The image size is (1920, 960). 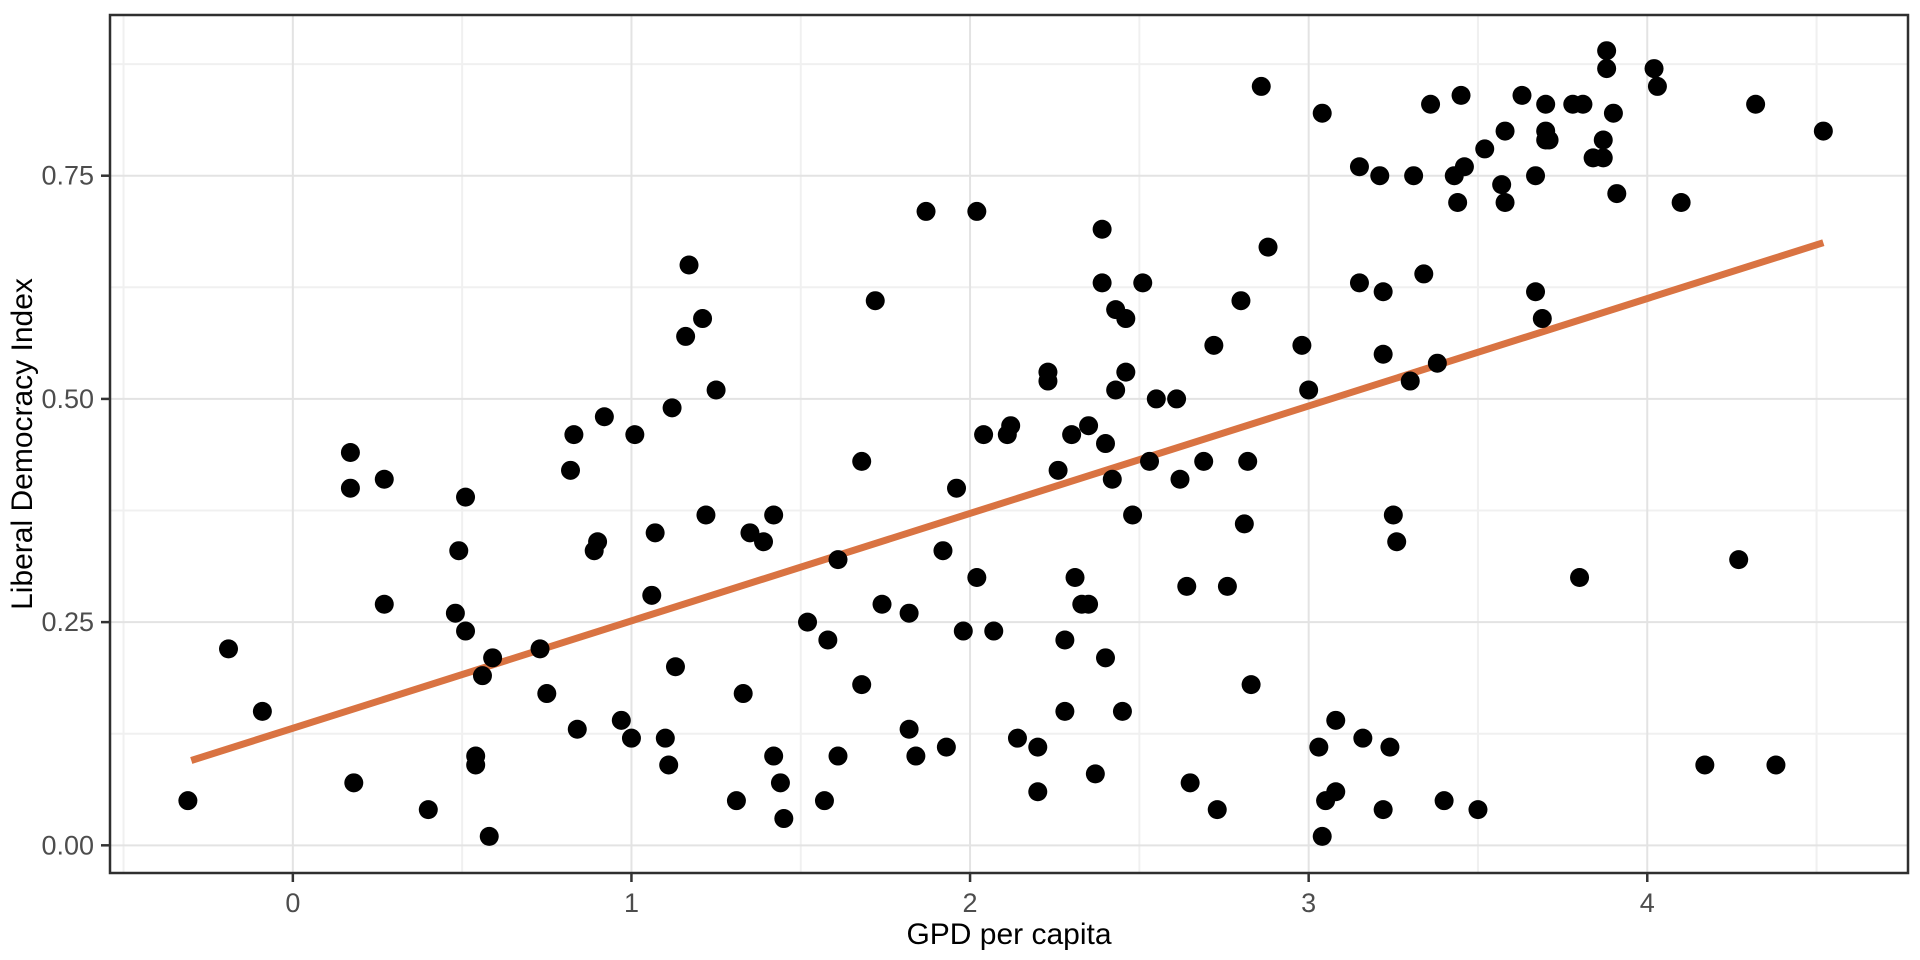 I want to click on y-axis-tick-label: 0.00, so click(x=67, y=845).